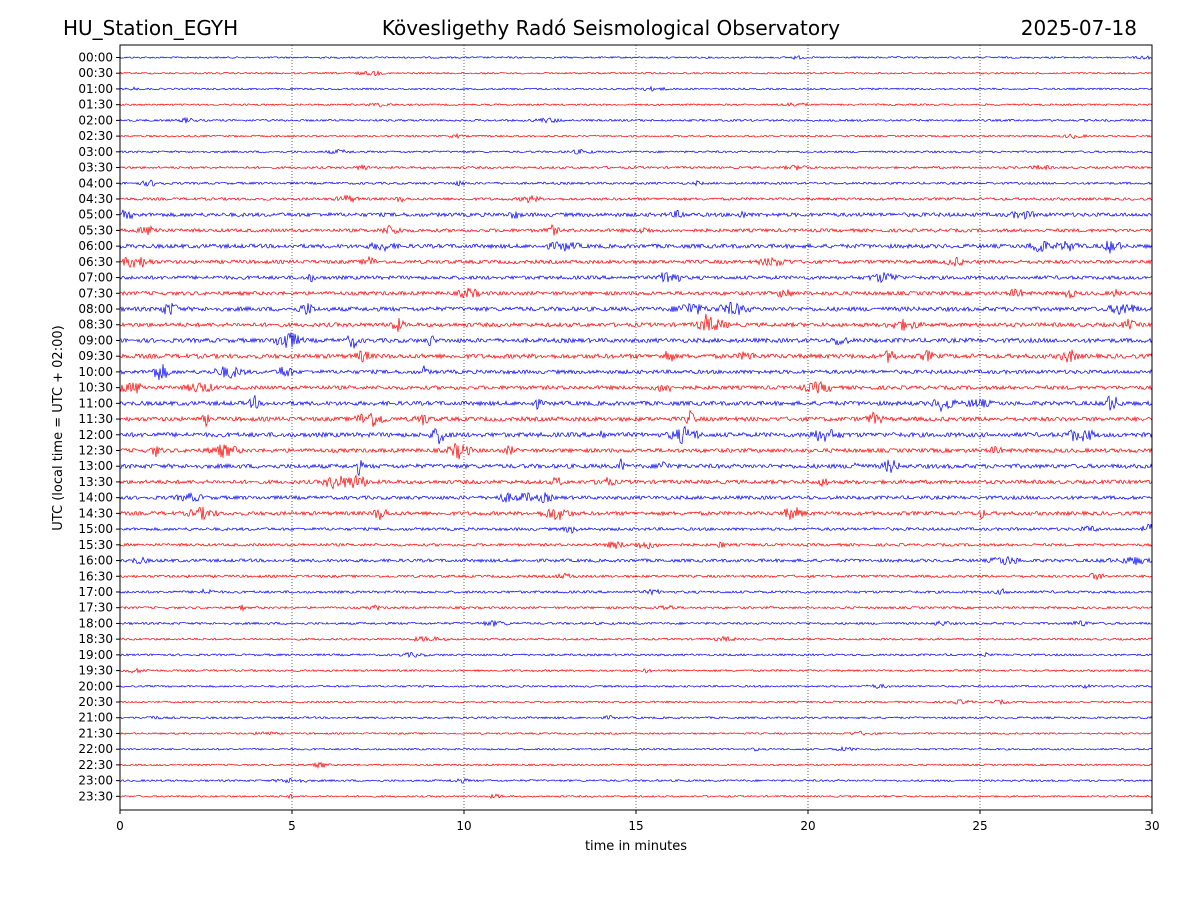  Describe the element at coordinates (120, 826) in the screenshot. I see `x-tick-label-0: 0` at that location.